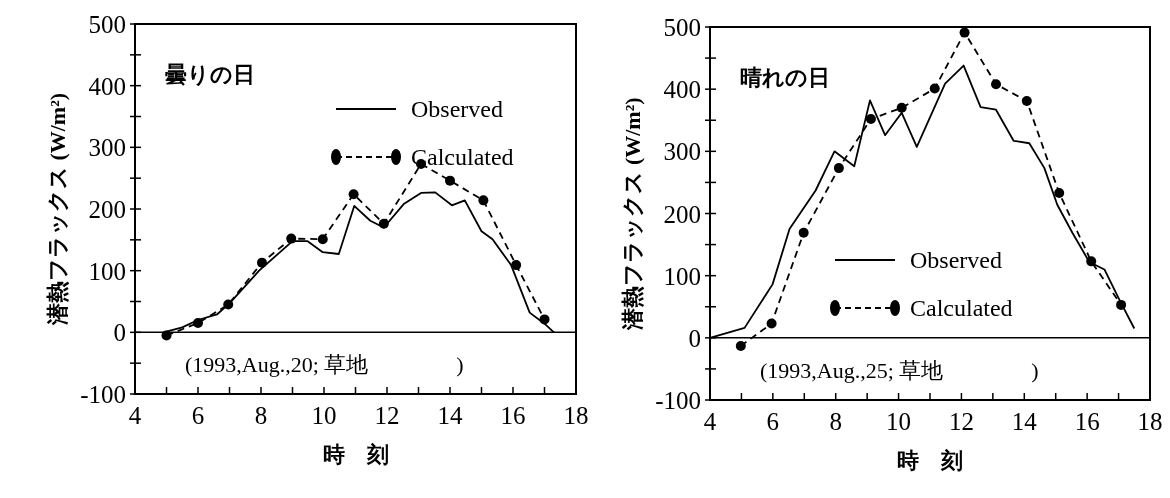 This screenshot has width=1170, height=498. I want to click on text: 晴れの日, so click(785, 77).